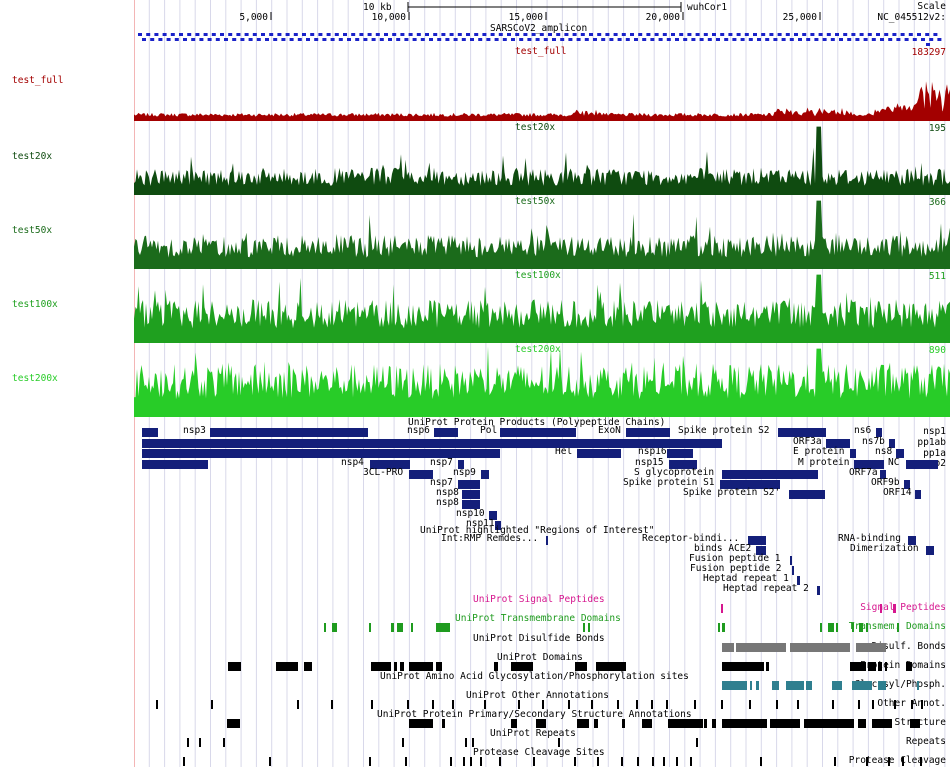 The height and width of the screenshot is (770, 950). Describe the element at coordinates (736, 568) in the screenshot. I see `region-label: Fusion peptide 2` at that location.